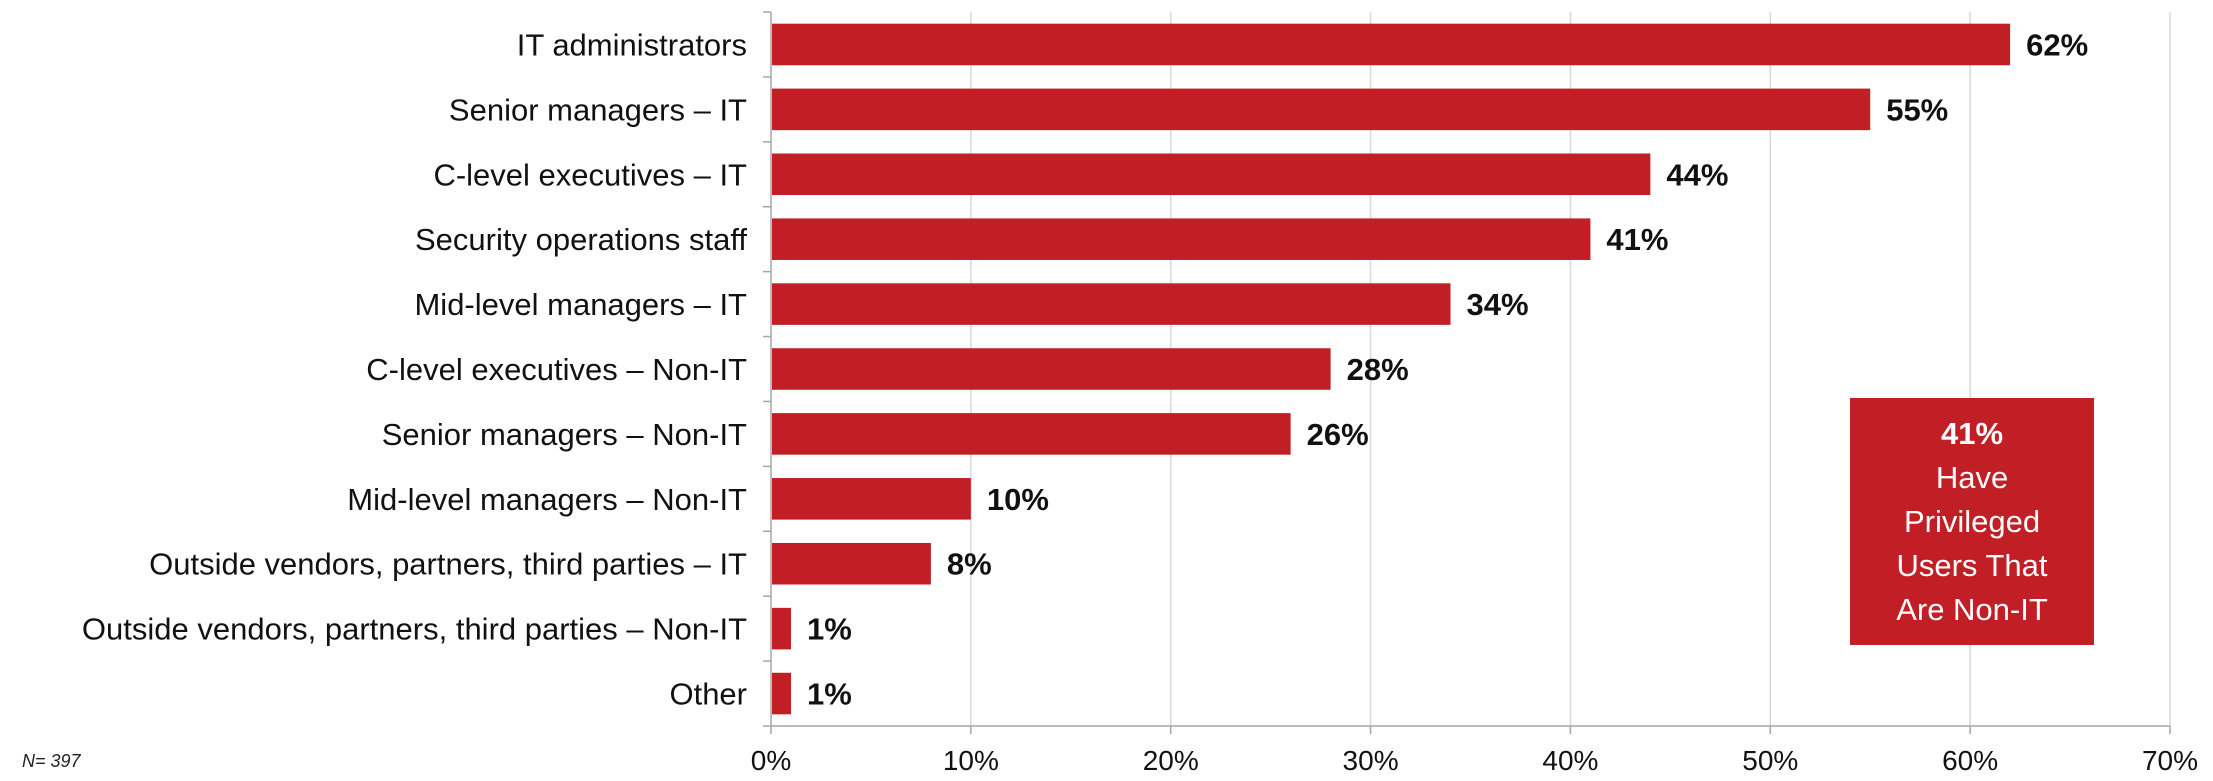  I want to click on x-tick-label: 40%, so click(1570, 760).